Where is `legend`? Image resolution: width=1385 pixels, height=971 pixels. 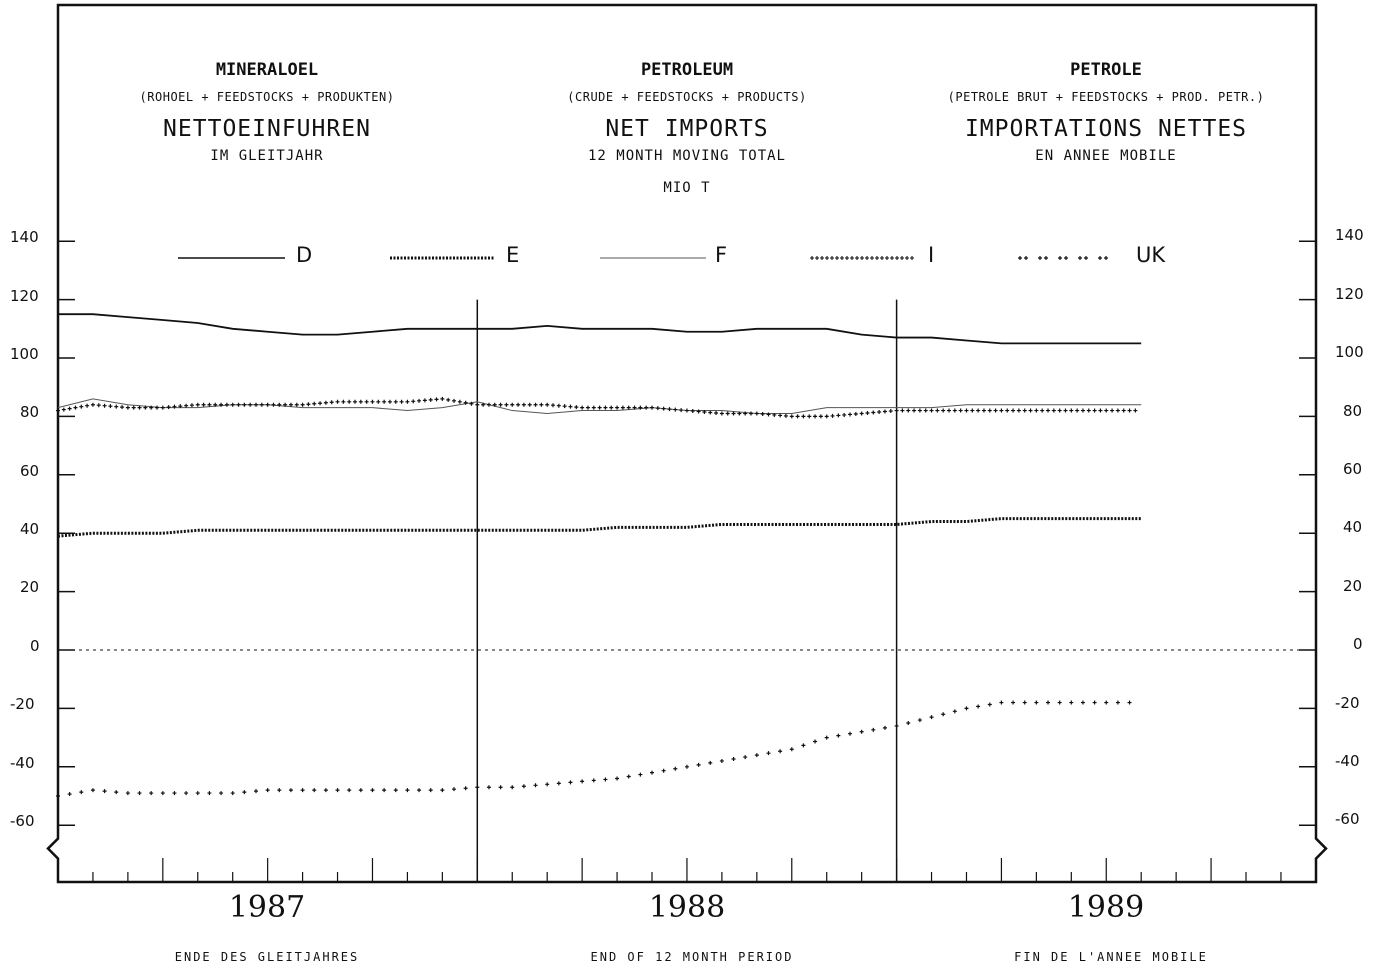 legend is located at coordinates (643, 258).